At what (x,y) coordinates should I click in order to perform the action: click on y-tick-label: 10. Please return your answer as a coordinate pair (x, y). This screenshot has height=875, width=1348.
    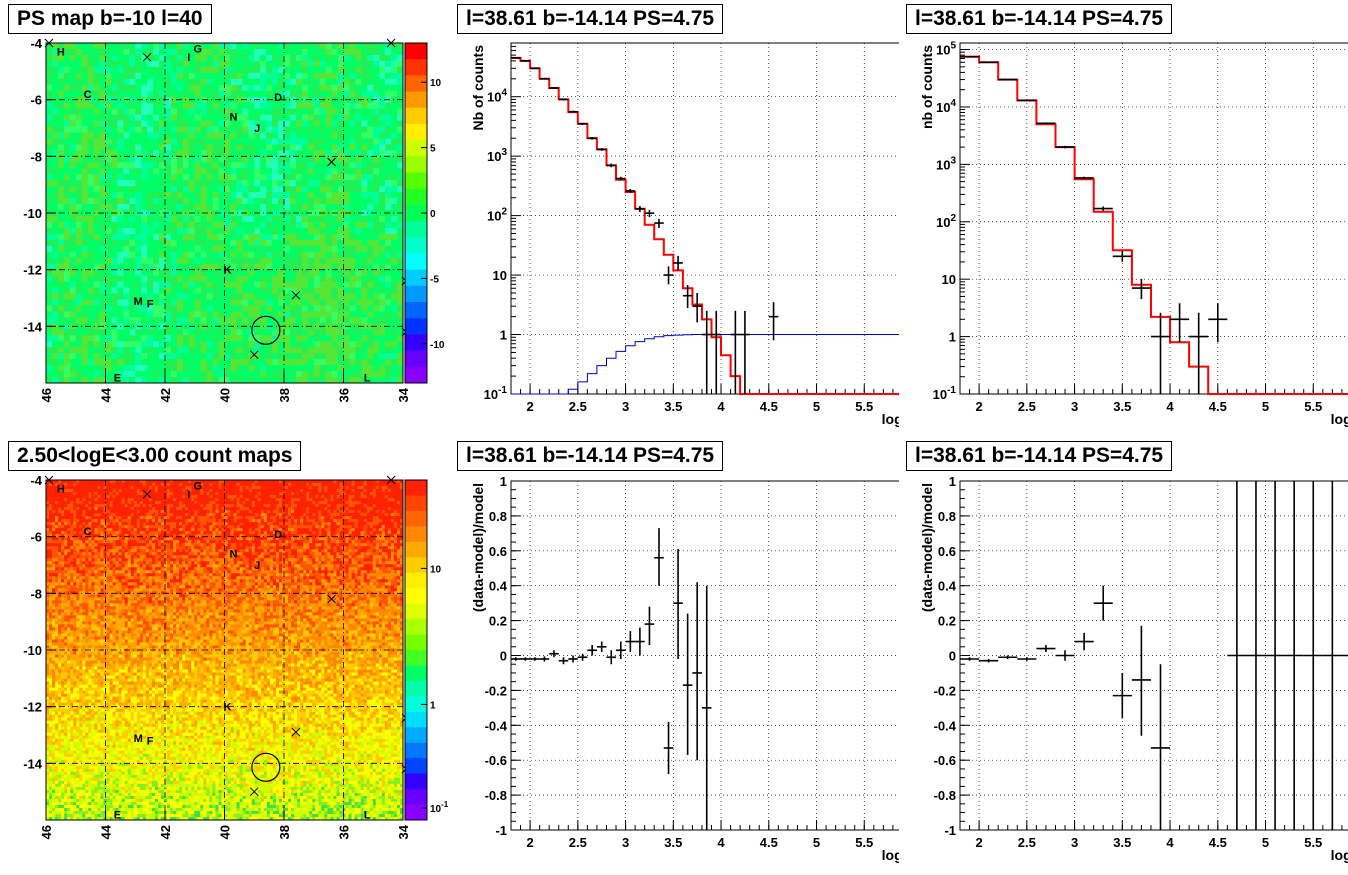
    Looking at the image, I should click on (500, 275).